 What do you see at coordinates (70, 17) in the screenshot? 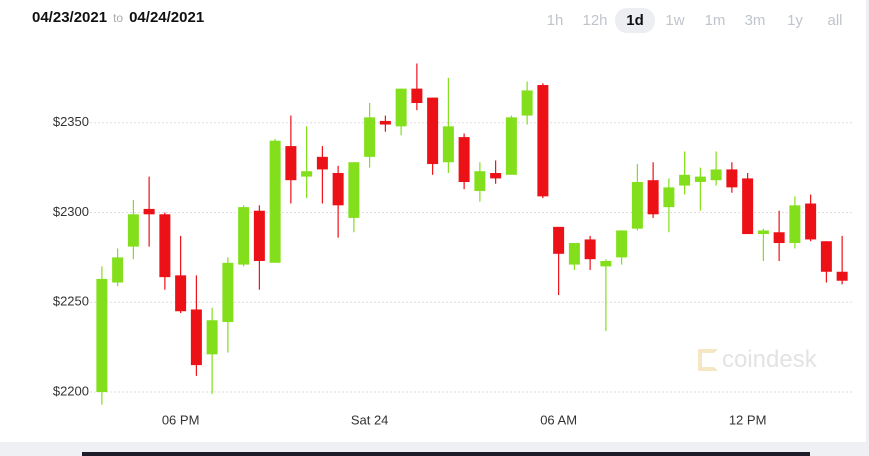
I see `date-from: 04/23/2021` at bounding box center [70, 17].